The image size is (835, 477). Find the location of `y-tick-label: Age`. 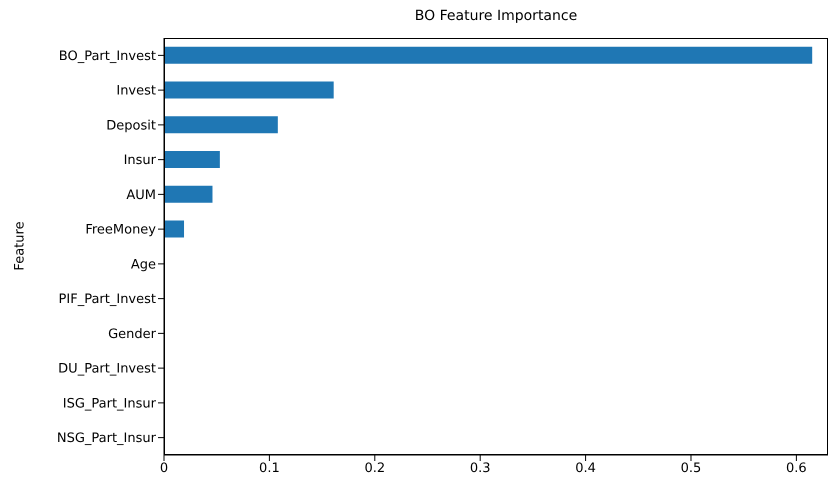

y-tick-label: Age is located at coordinates (143, 264).